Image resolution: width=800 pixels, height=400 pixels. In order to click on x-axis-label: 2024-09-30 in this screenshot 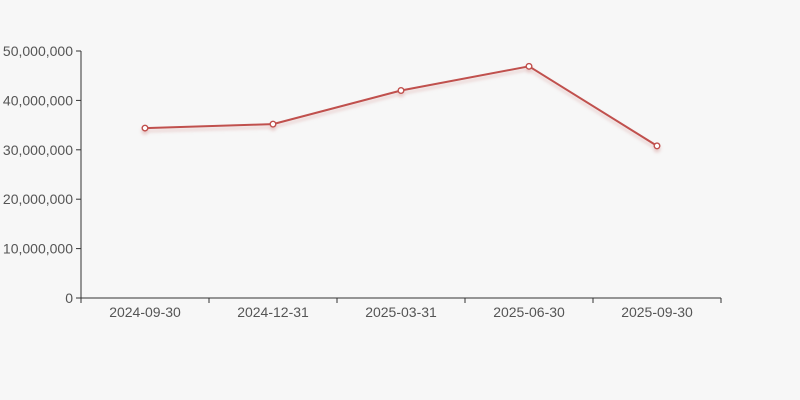, I will do `click(145, 312)`.